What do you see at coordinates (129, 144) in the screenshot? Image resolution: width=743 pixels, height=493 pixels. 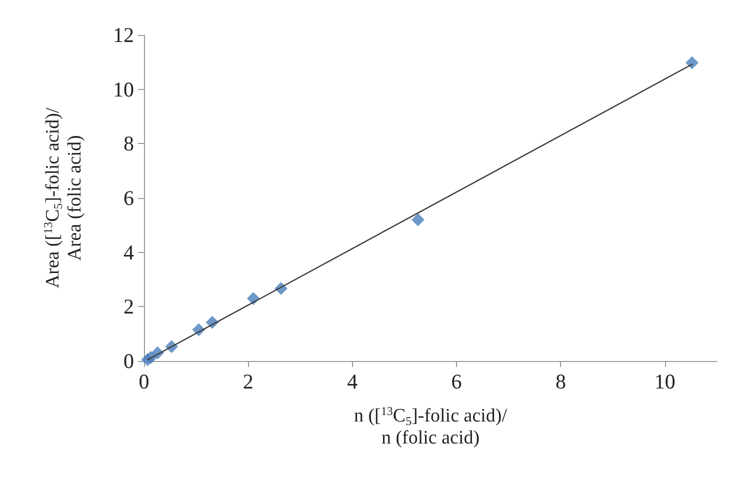 I see `y-tick-label: 8` at bounding box center [129, 144].